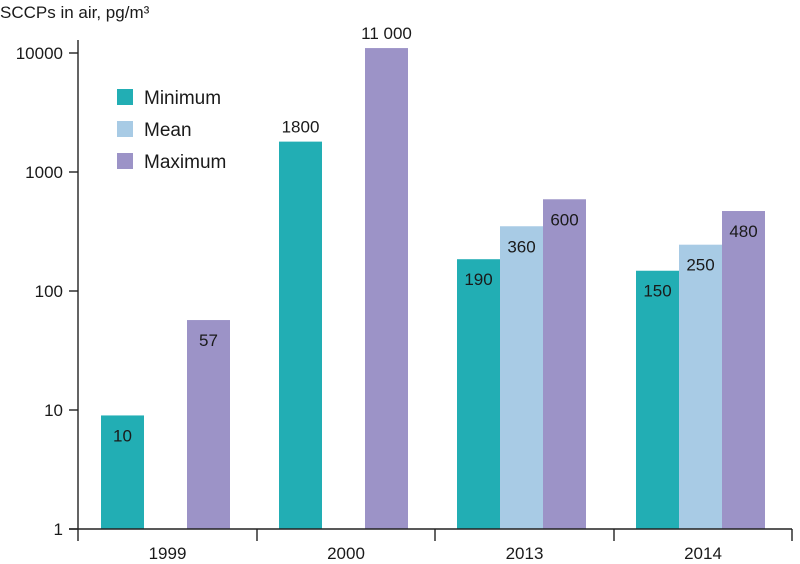 The width and height of the screenshot is (800, 564). What do you see at coordinates (521, 377) in the screenshot?
I see `bar-mean-2013` at bounding box center [521, 377].